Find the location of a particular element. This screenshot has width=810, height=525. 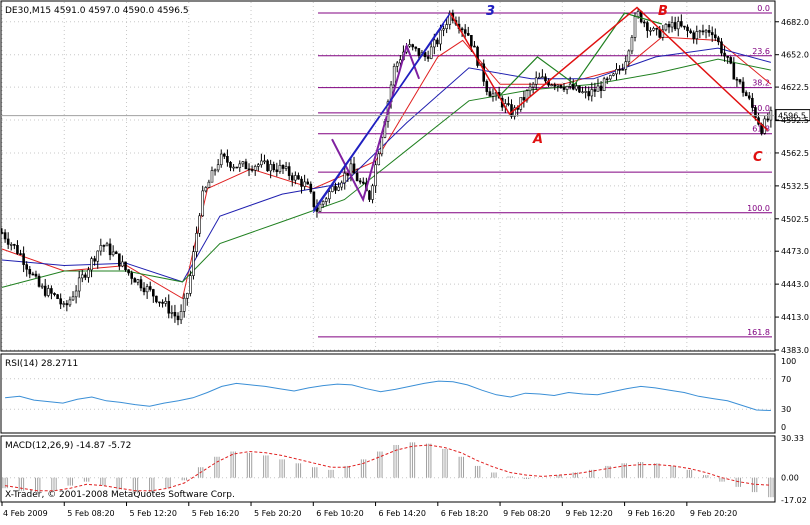

rsi-tick-label: 70 is located at coordinates (786, 379).